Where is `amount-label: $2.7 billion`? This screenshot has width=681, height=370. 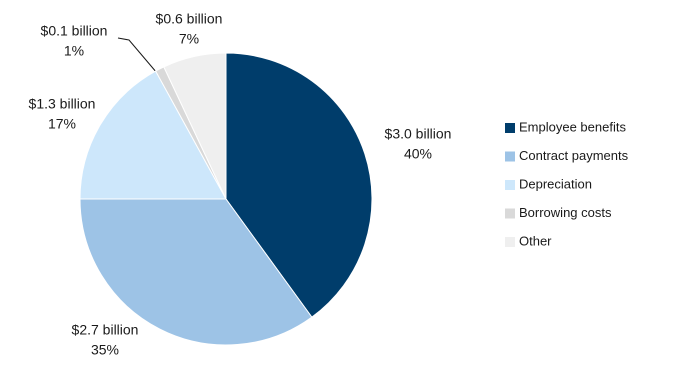
amount-label: $2.7 billion is located at coordinates (105, 330).